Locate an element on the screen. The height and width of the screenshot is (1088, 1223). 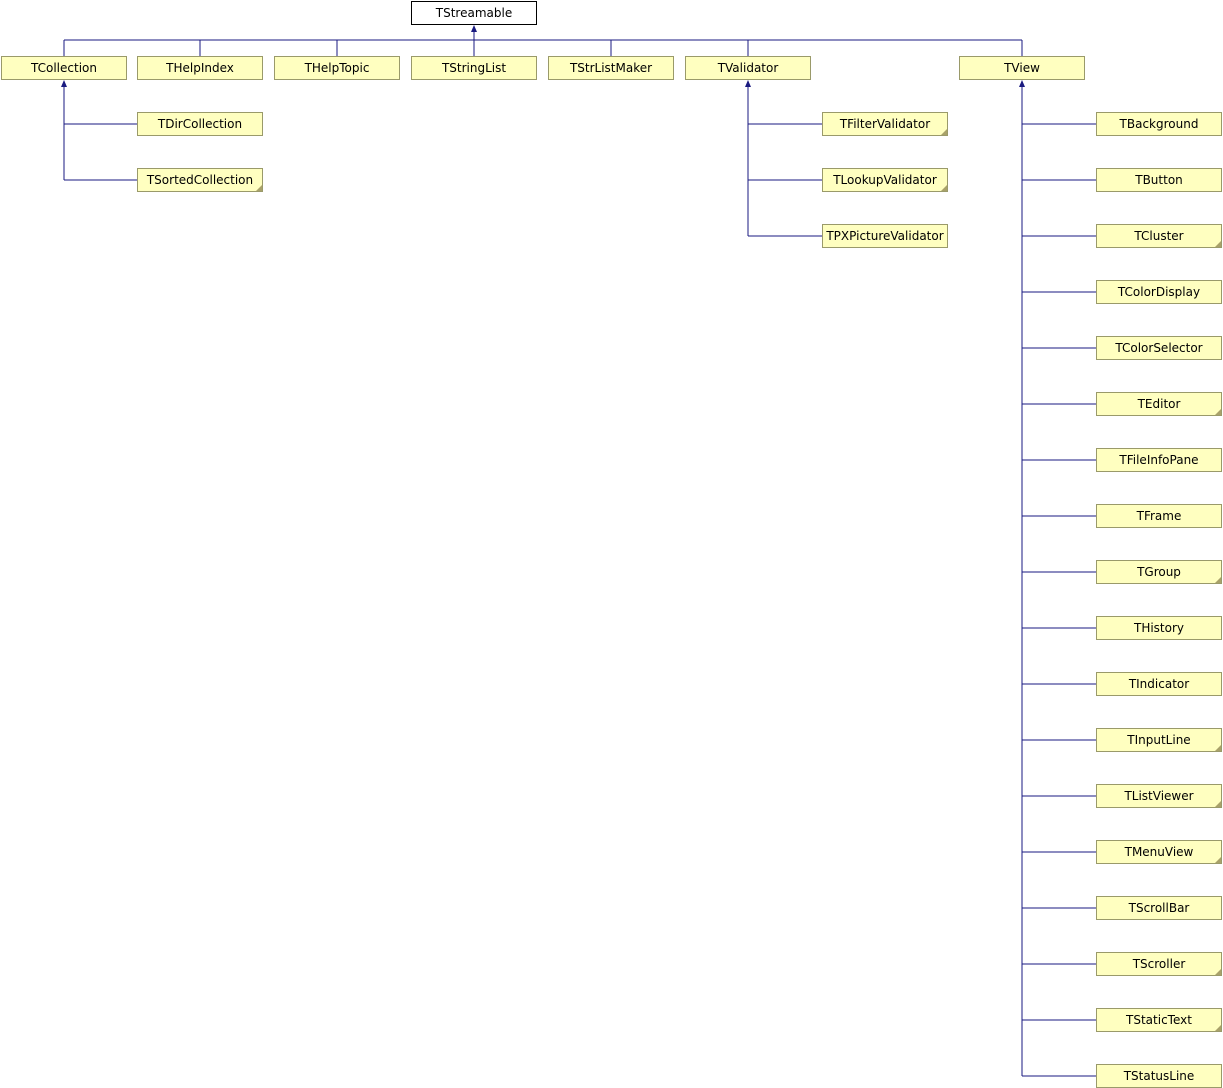
class-label: TFileInfoPane is located at coordinates (1159, 460).